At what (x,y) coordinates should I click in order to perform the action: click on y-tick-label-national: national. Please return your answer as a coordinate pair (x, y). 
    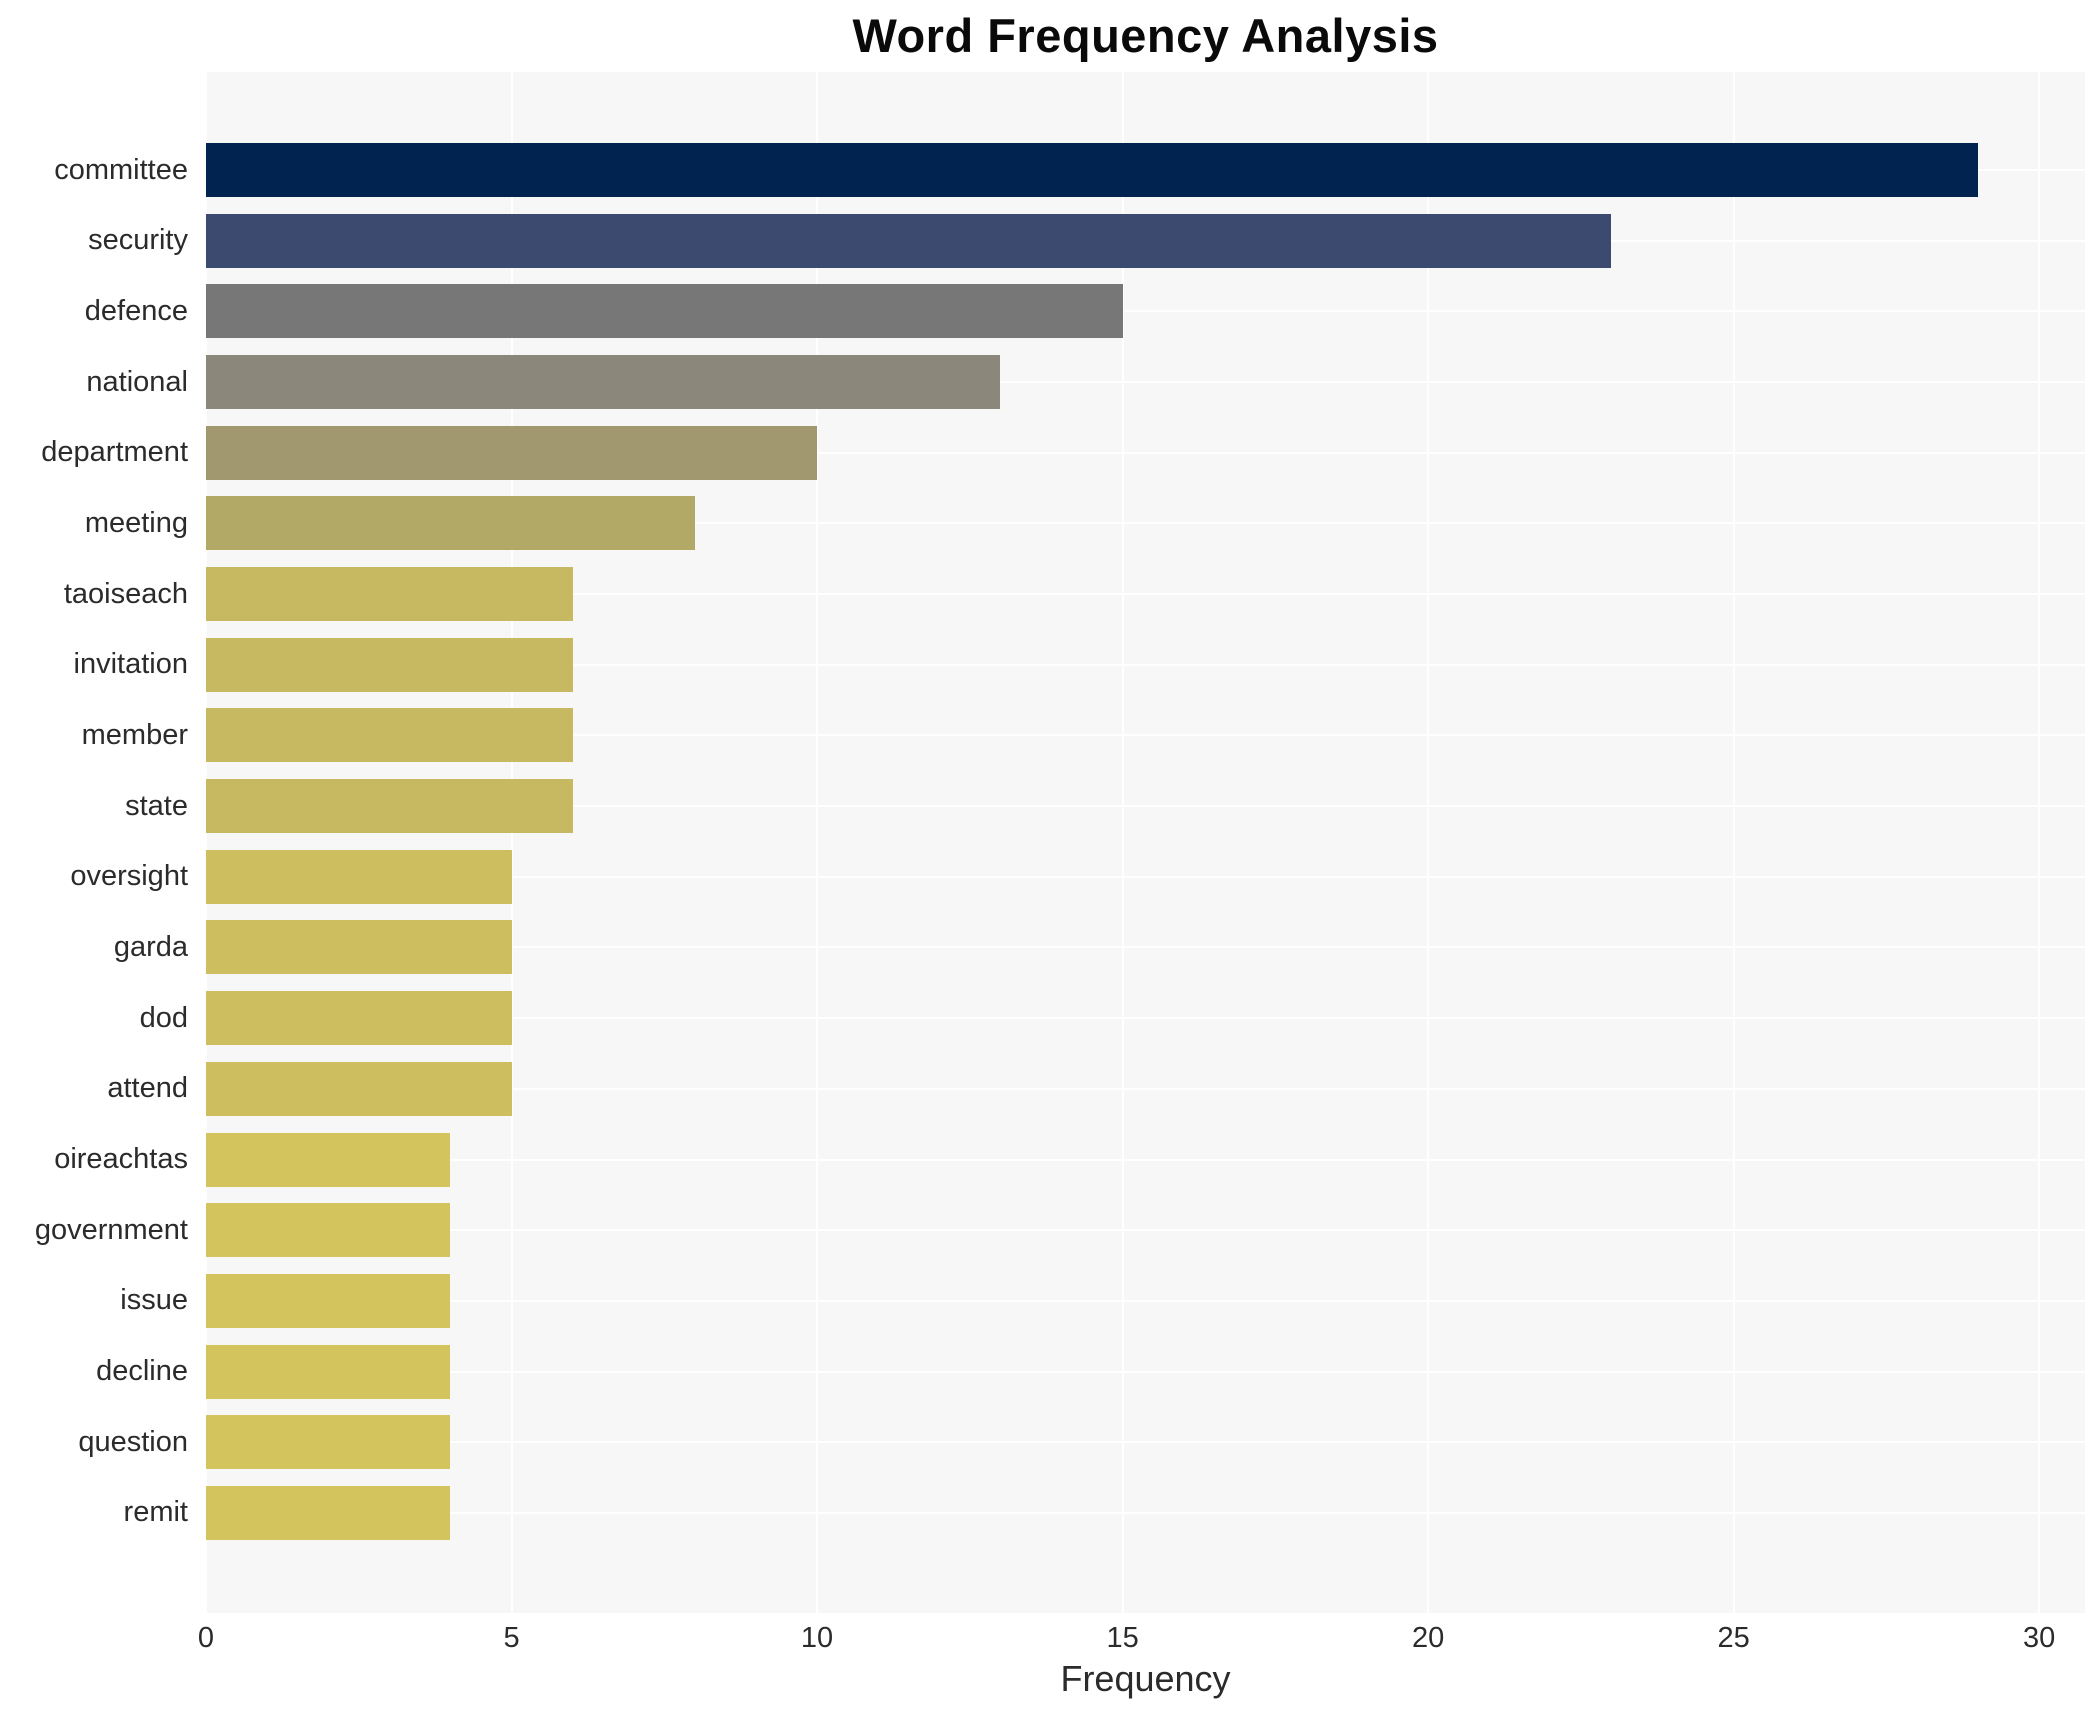
    Looking at the image, I should click on (137, 381).